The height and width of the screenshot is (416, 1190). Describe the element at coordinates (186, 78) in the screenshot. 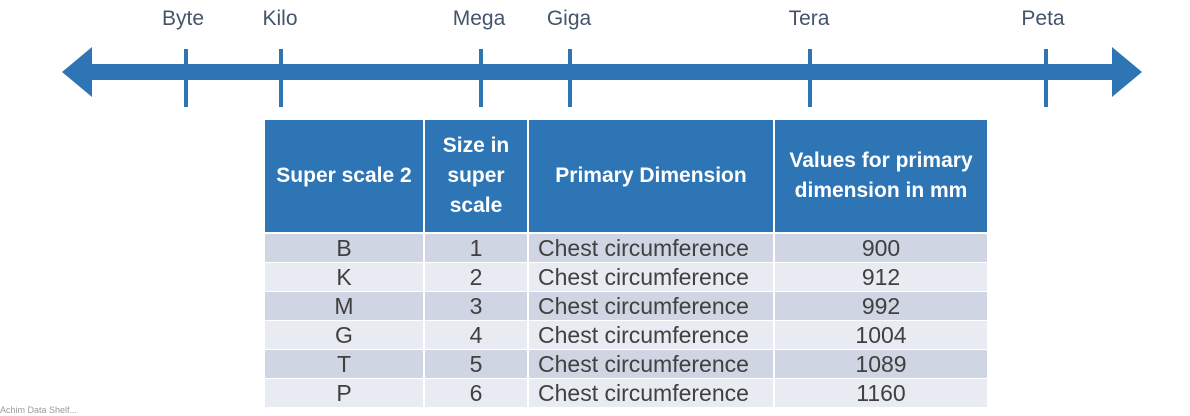

I see `scale-tick-byte` at that location.